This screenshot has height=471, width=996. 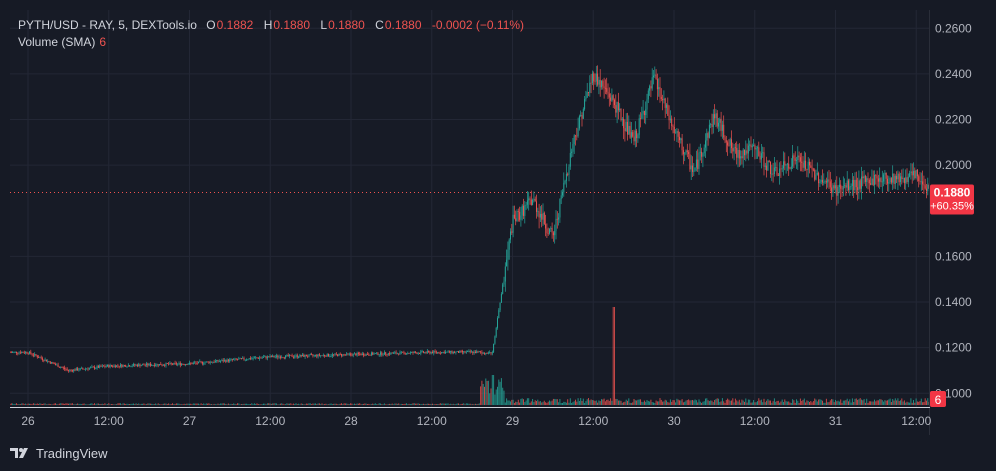 What do you see at coordinates (59, 453) in the screenshot?
I see `tradingview-branding: TradingView` at bounding box center [59, 453].